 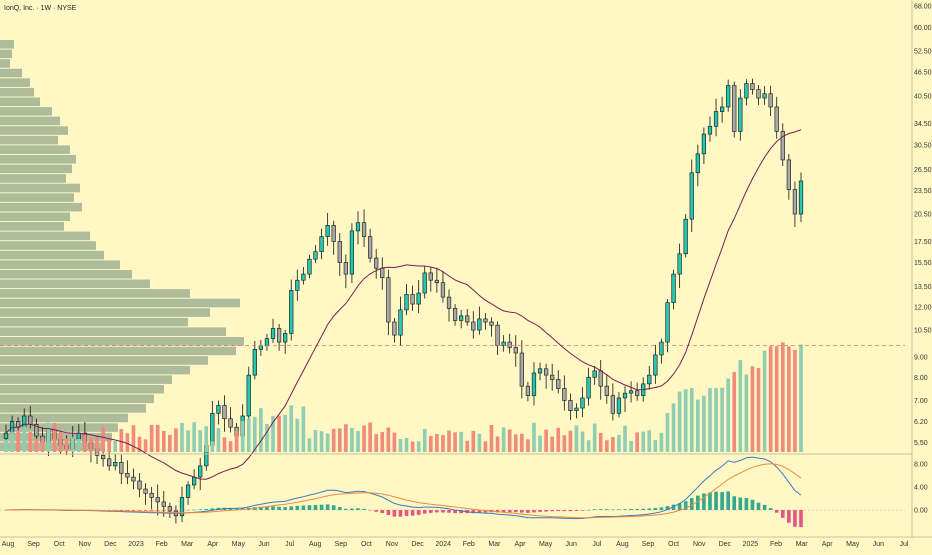 What do you see at coordinates (921, 488) in the screenshot?
I see `macd-tick-label-1: 4.00` at bounding box center [921, 488].